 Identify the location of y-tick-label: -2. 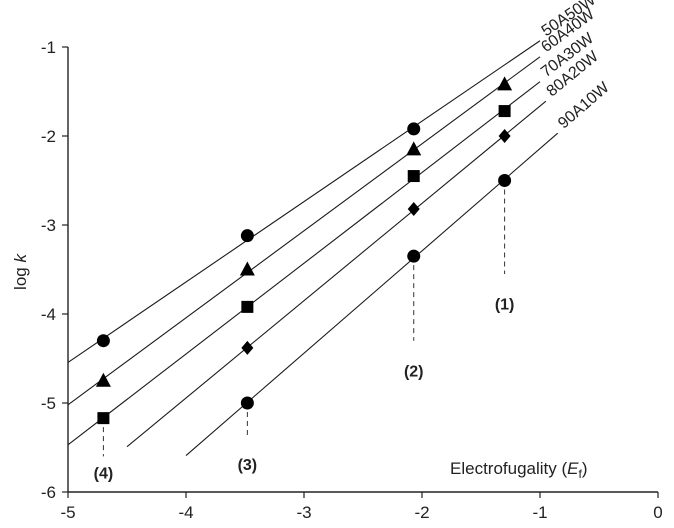
(48, 136).